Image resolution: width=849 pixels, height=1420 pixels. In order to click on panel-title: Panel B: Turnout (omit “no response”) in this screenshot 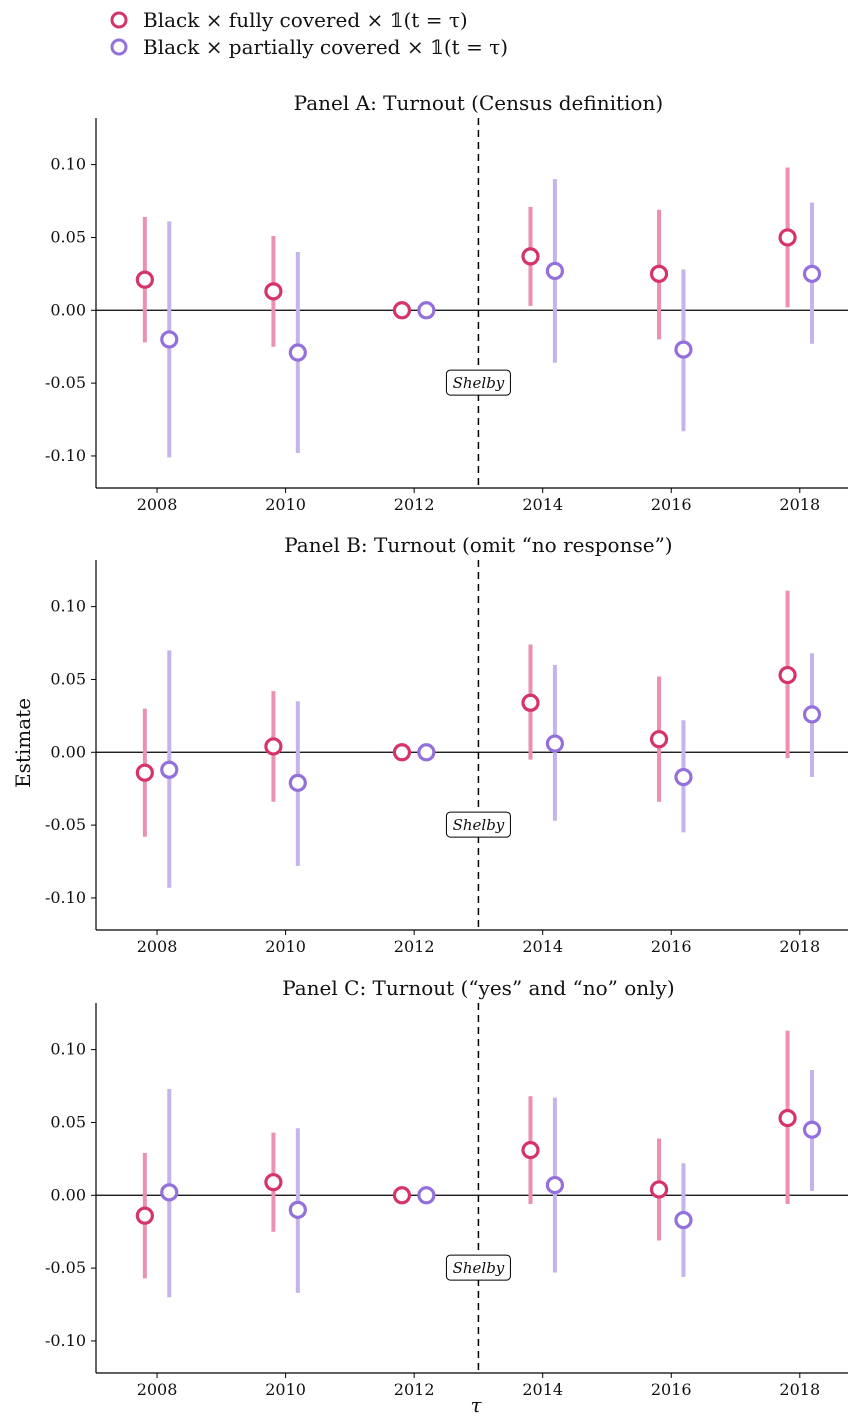, I will do `click(478, 545)`.